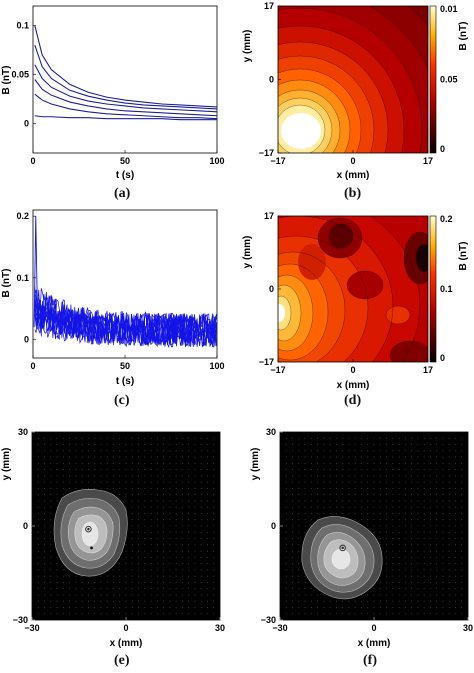 This screenshot has width=474, height=673. Describe the element at coordinates (353, 193) in the screenshot. I see `panel-caption-b: (b)` at that location.